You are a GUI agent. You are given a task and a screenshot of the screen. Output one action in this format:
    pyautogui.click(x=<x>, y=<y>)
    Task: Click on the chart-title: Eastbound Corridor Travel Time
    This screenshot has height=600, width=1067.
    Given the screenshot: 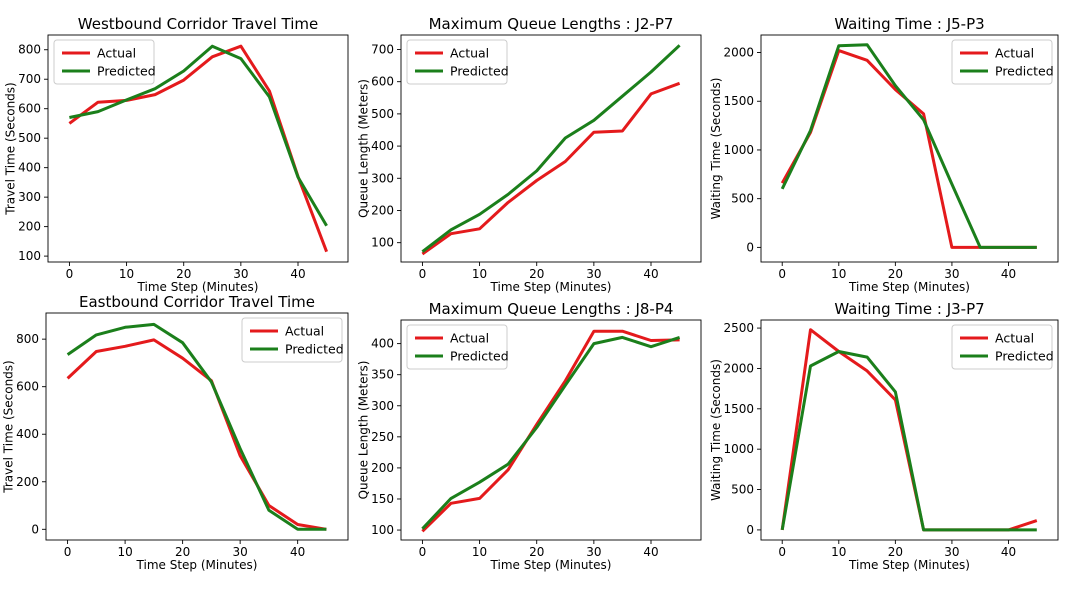 What is the action you would take?
    pyautogui.click(x=197, y=302)
    